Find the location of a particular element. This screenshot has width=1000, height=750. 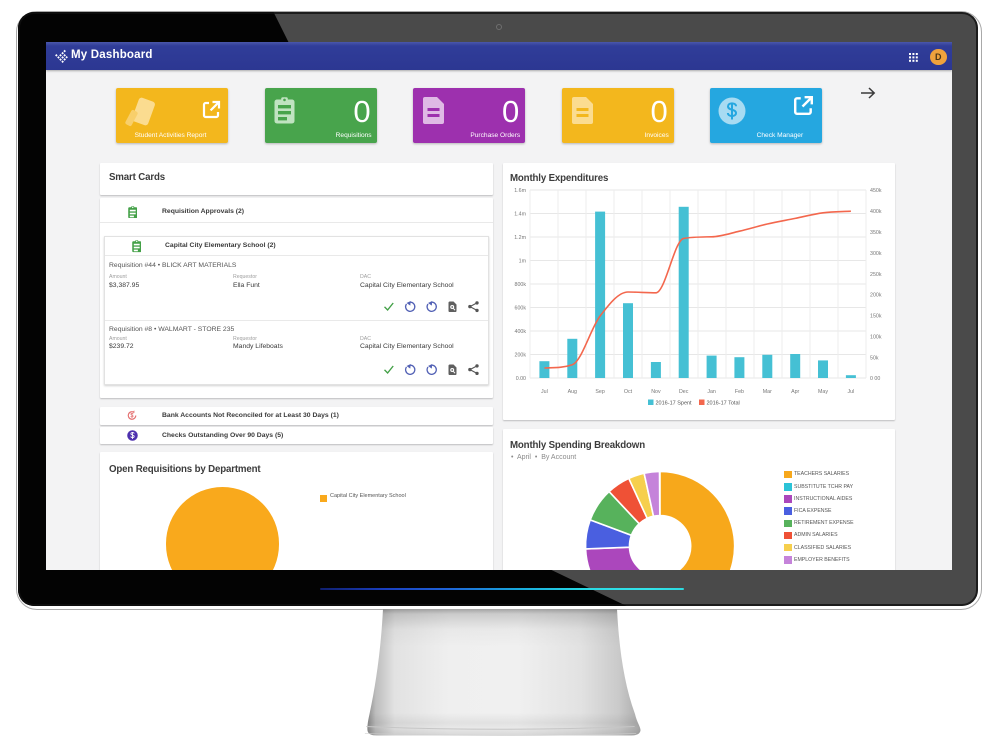

svg-text: 600k is located at coordinates (521, 309).